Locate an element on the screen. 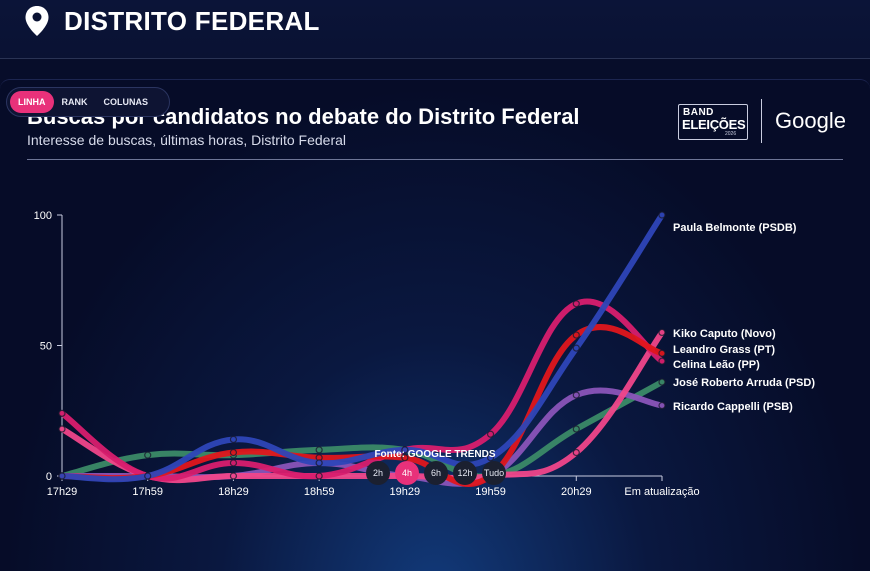 The width and height of the screenshot is (870, 571). x-tick-label: Em atualização is located at coordinates (661, 492).